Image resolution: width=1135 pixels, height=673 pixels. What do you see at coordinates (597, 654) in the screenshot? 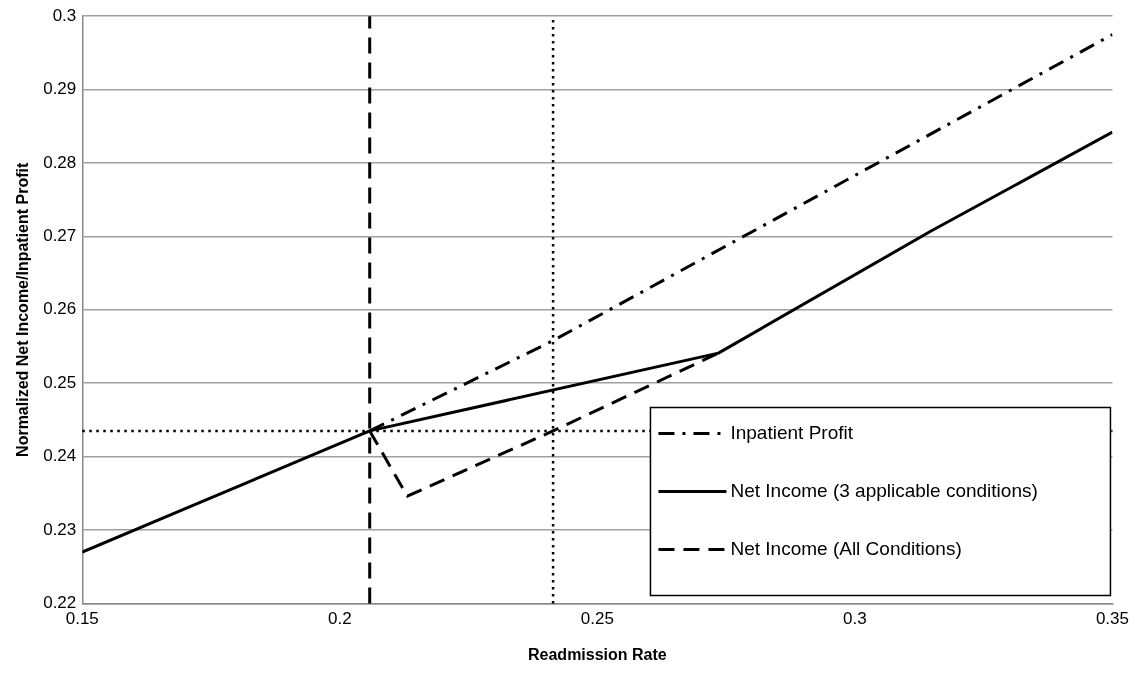
I see `x-axis-title: Readmission Rate` at bounding box center [597, 654].